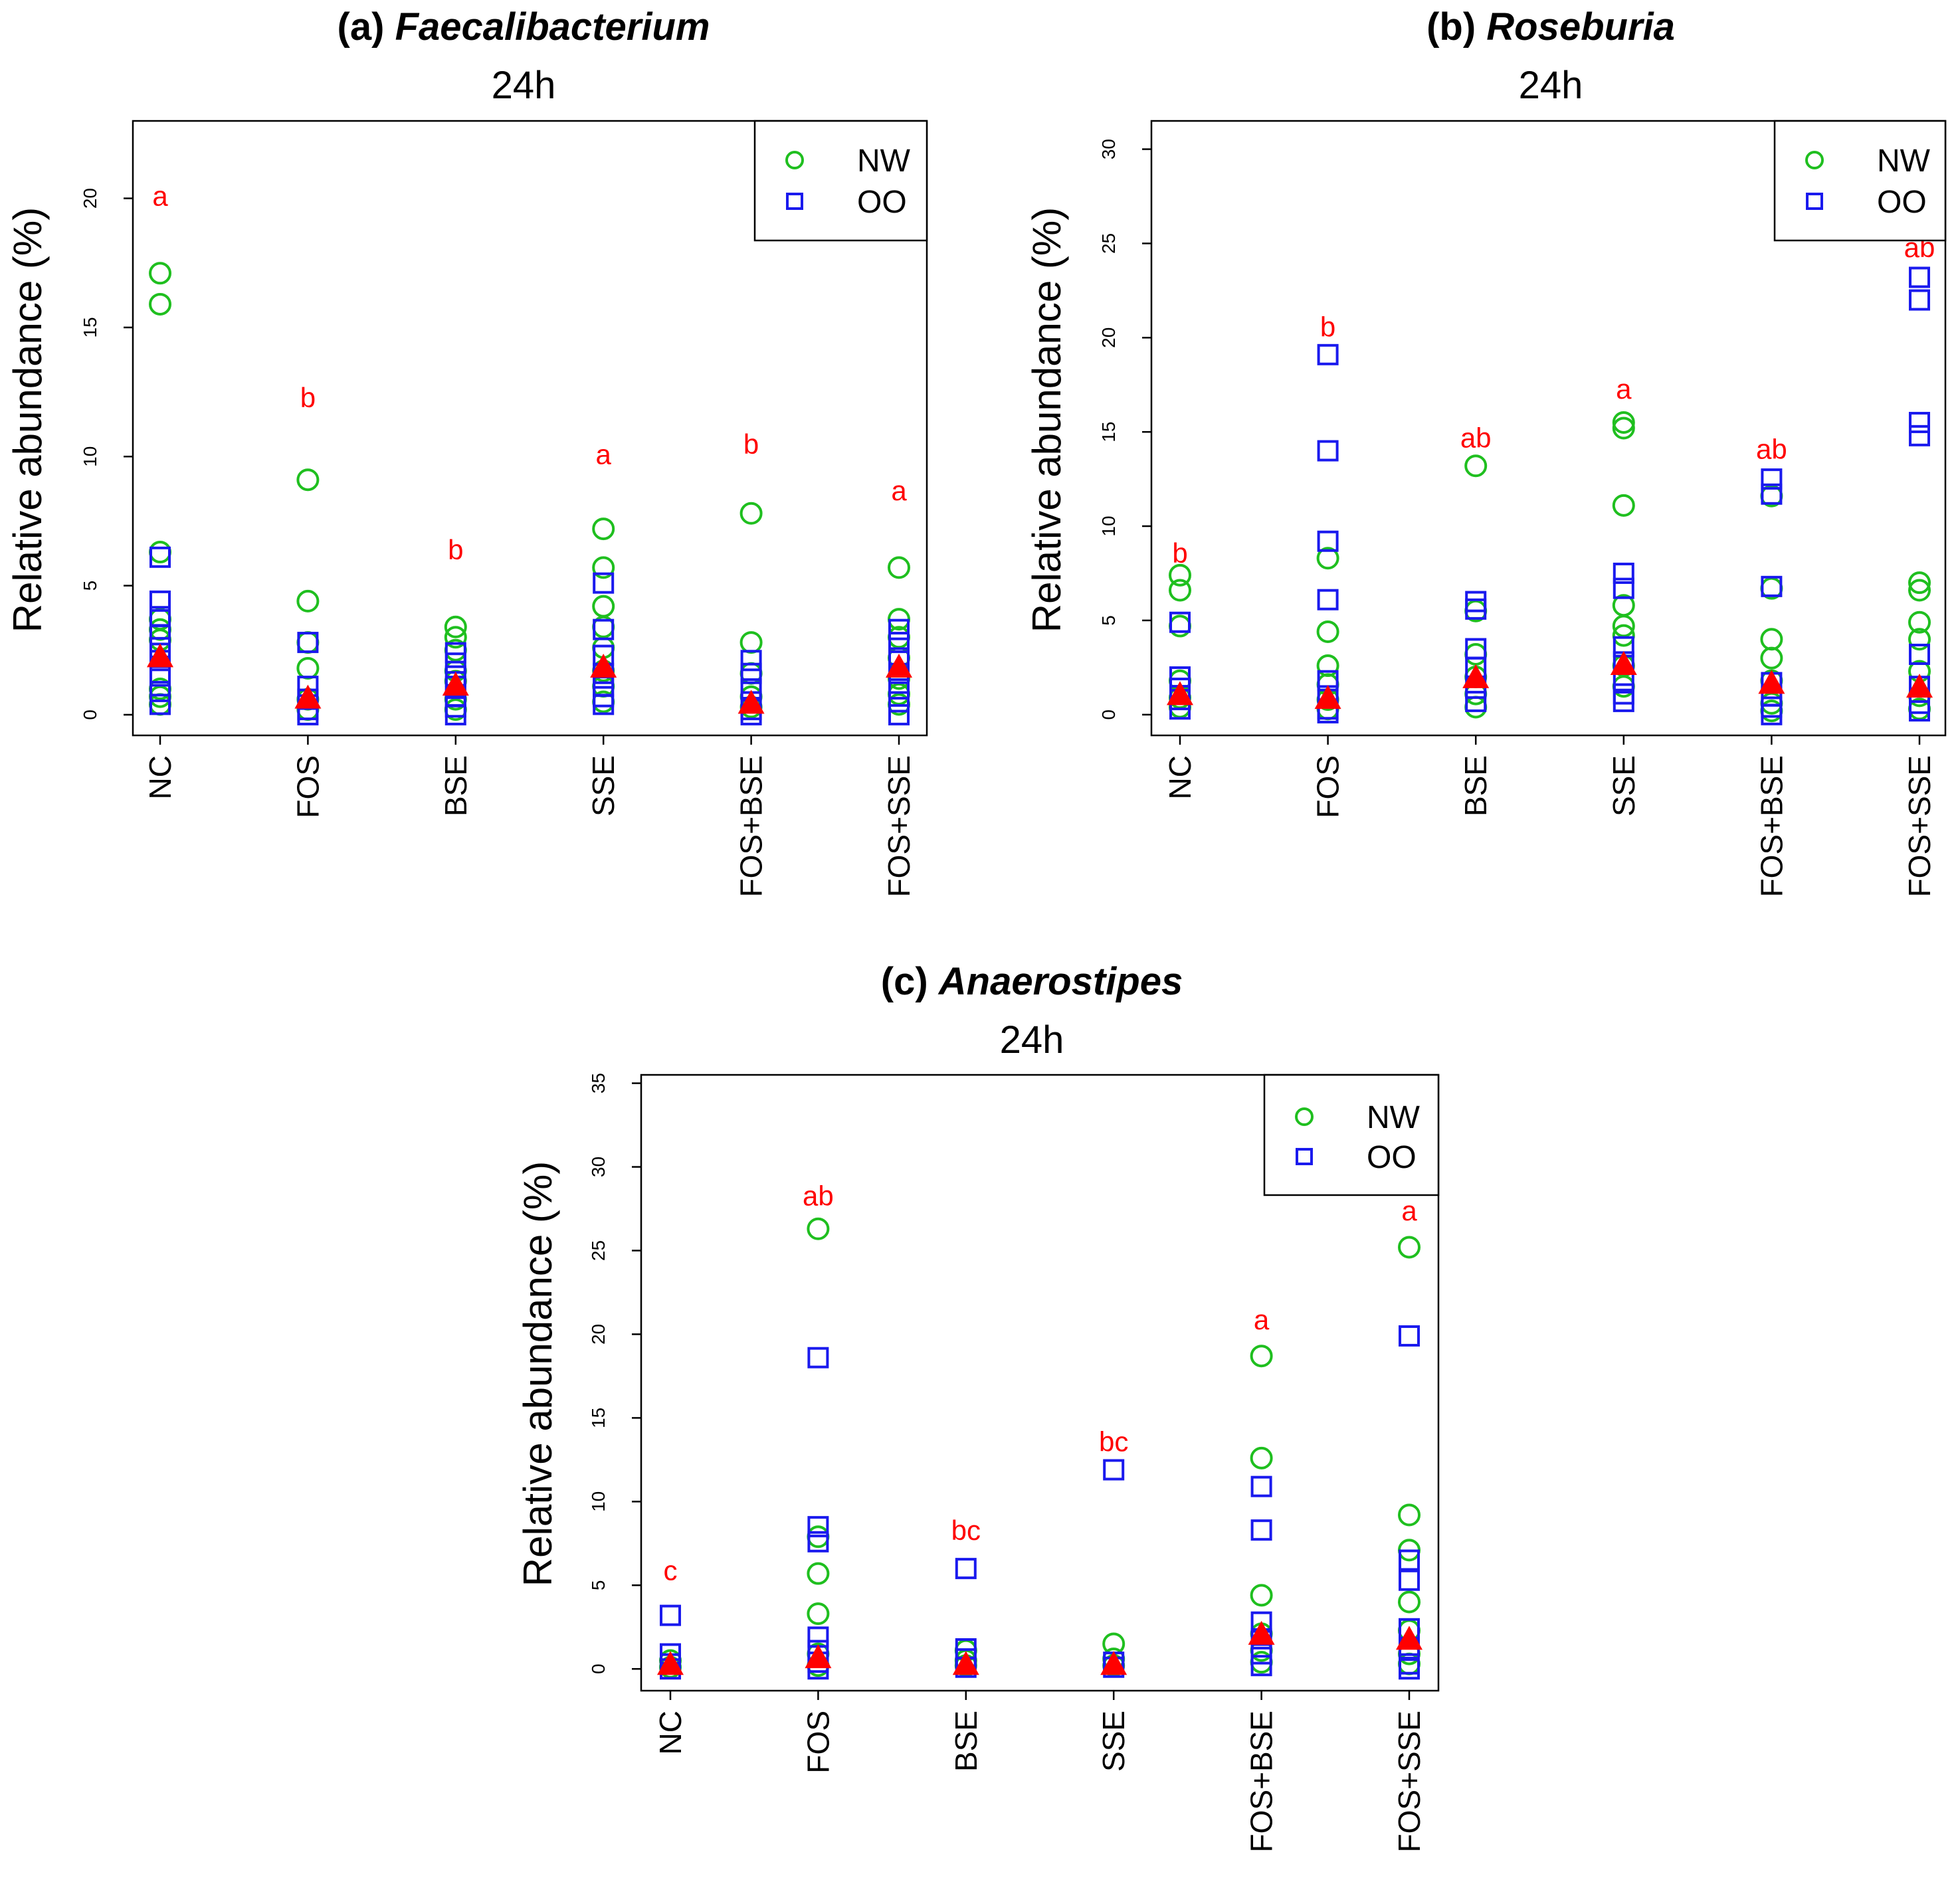  I want to click on panel-c-plot-box, so click(1040, 1383).